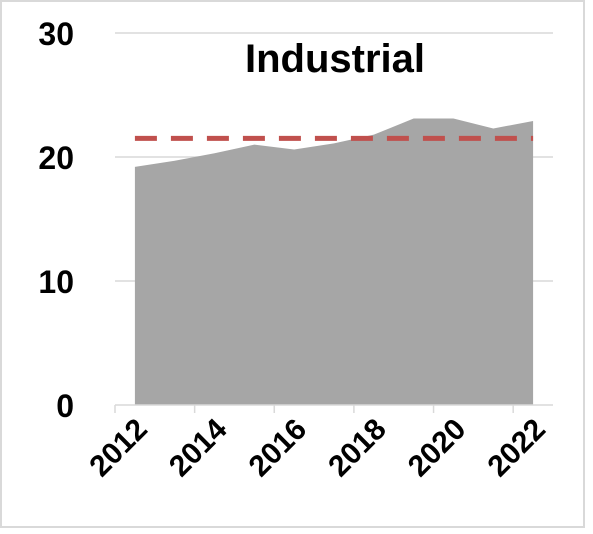 The height and width of the screenshot is (534, 593). I want to click on x-tick-label-2020: 2020, so click(437, 448).